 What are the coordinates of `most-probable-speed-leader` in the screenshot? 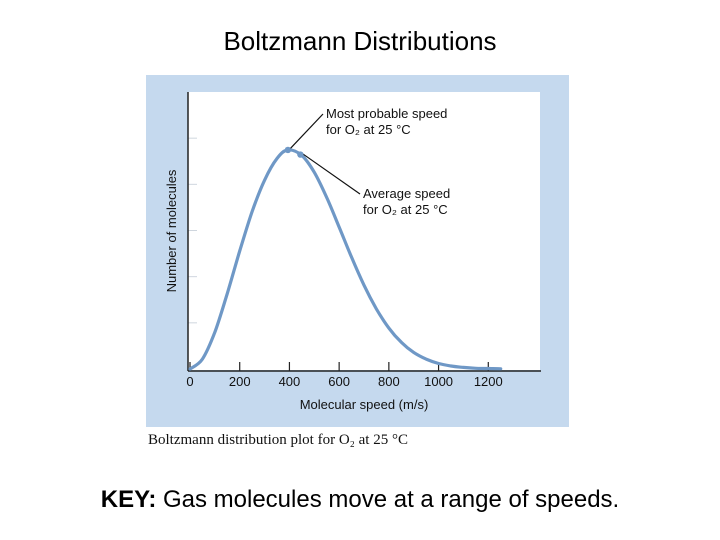 It's located at (306, 131).